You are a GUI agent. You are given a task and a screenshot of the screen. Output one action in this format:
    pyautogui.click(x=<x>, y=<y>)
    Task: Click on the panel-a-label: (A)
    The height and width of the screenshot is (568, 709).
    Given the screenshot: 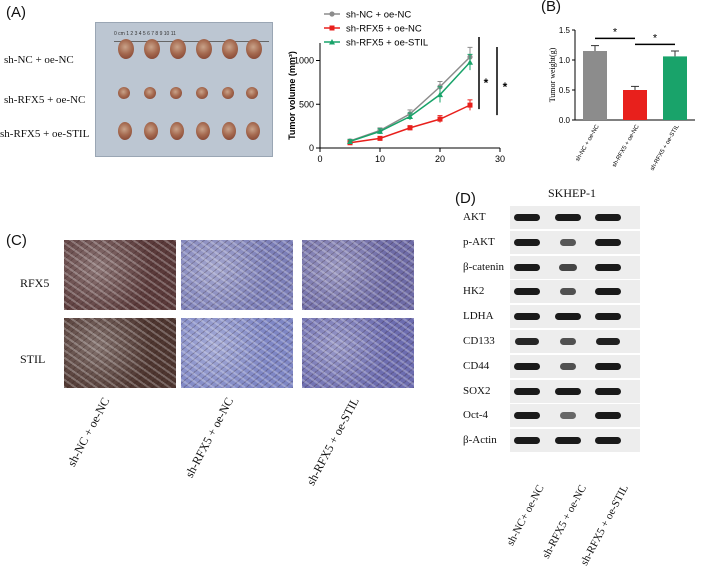 What is the action you would take?
    pyautogui.click(x=16, y=12)
    